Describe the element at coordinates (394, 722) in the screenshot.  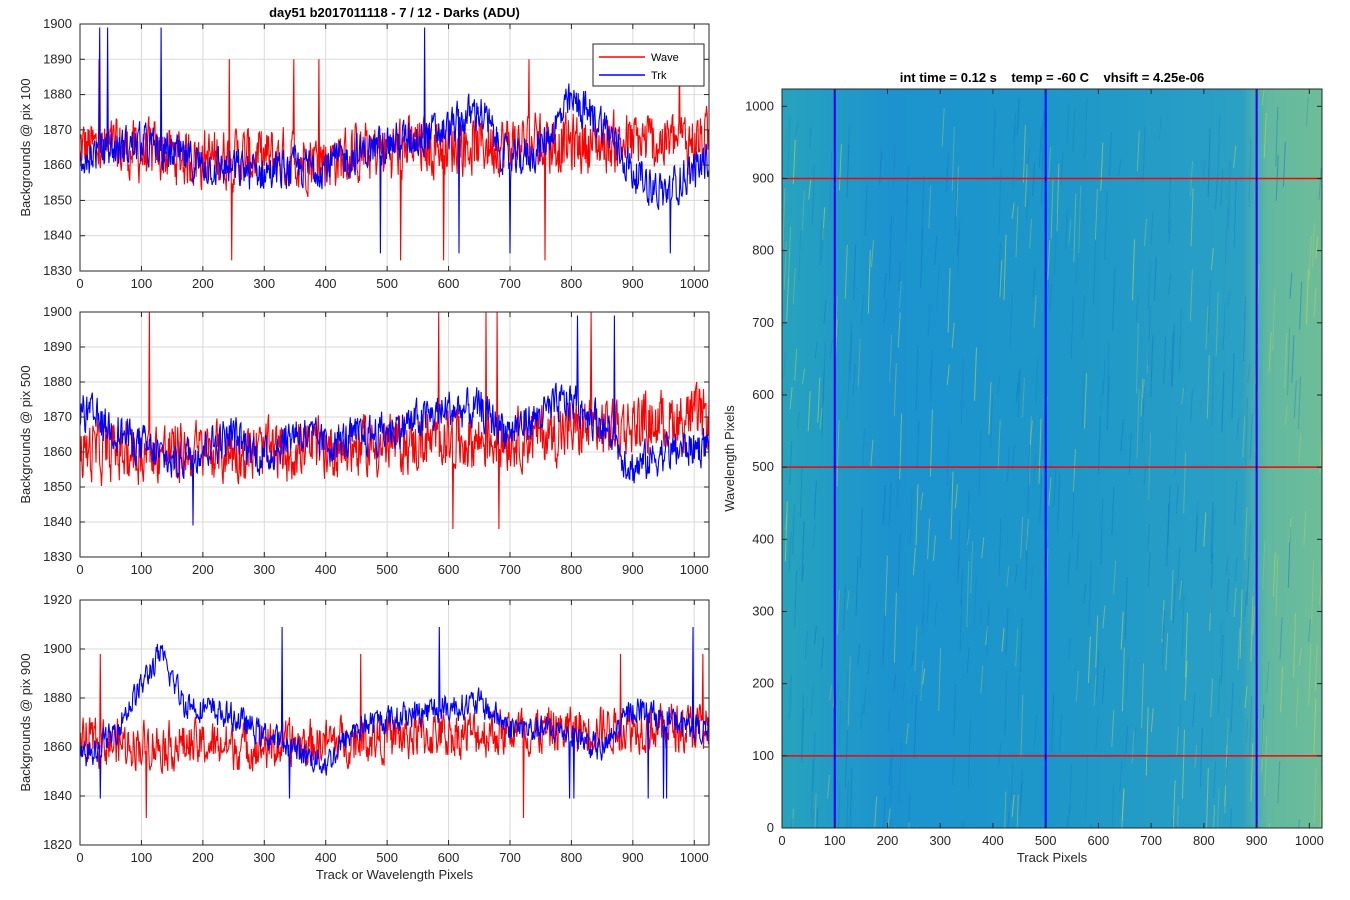
I see `series-lines` at that location.